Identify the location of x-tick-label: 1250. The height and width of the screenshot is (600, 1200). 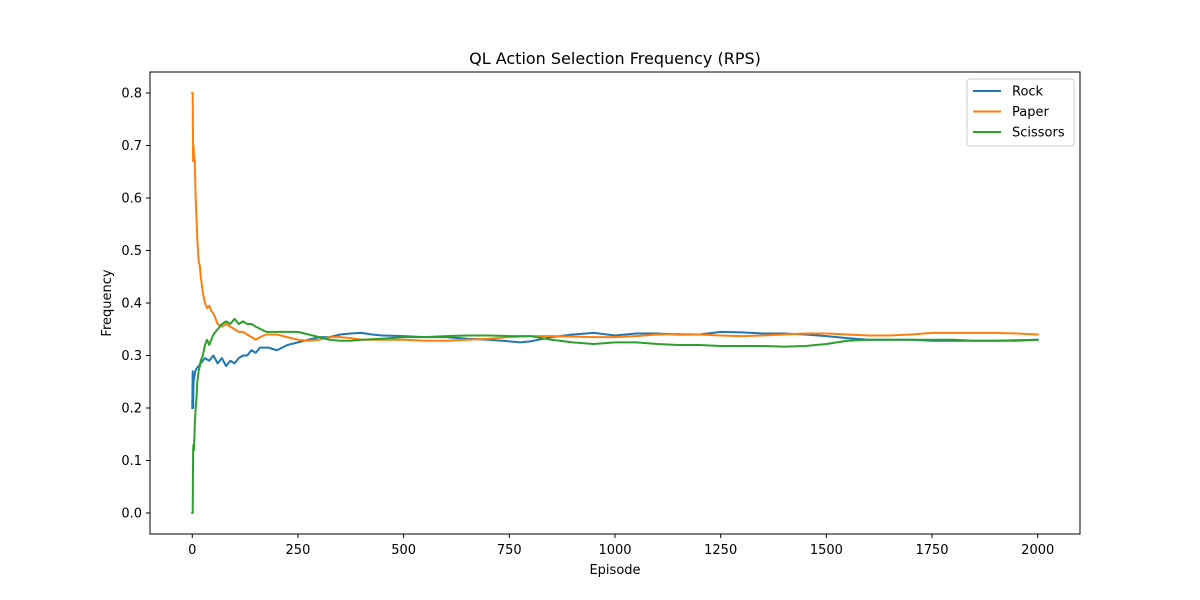
(720, 550).